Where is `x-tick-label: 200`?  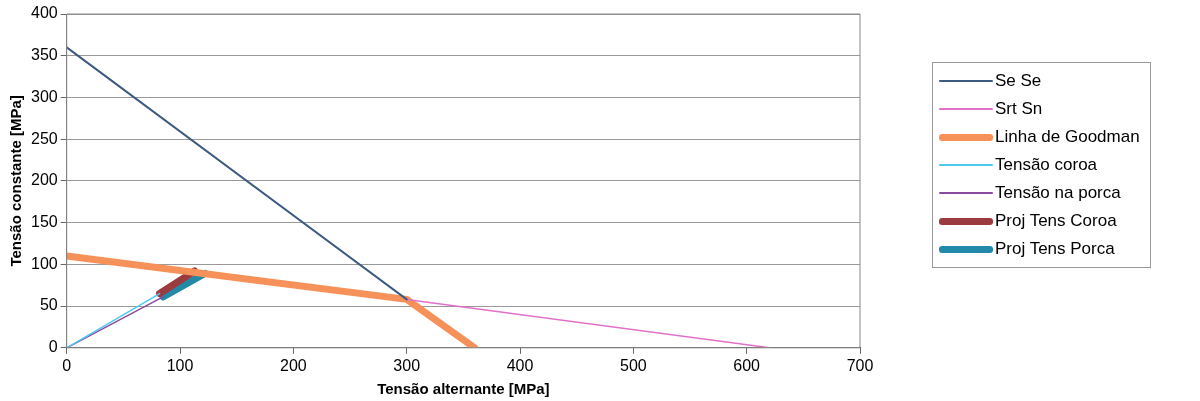 x-tick-label: 200 is located at coordinates (293, 365).